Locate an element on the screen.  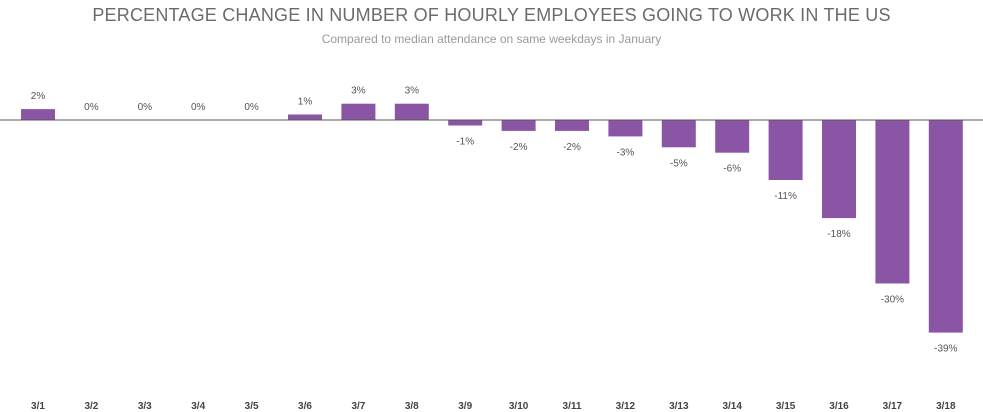
data-label-3-17: -30% is located at coordinates (892, 300).